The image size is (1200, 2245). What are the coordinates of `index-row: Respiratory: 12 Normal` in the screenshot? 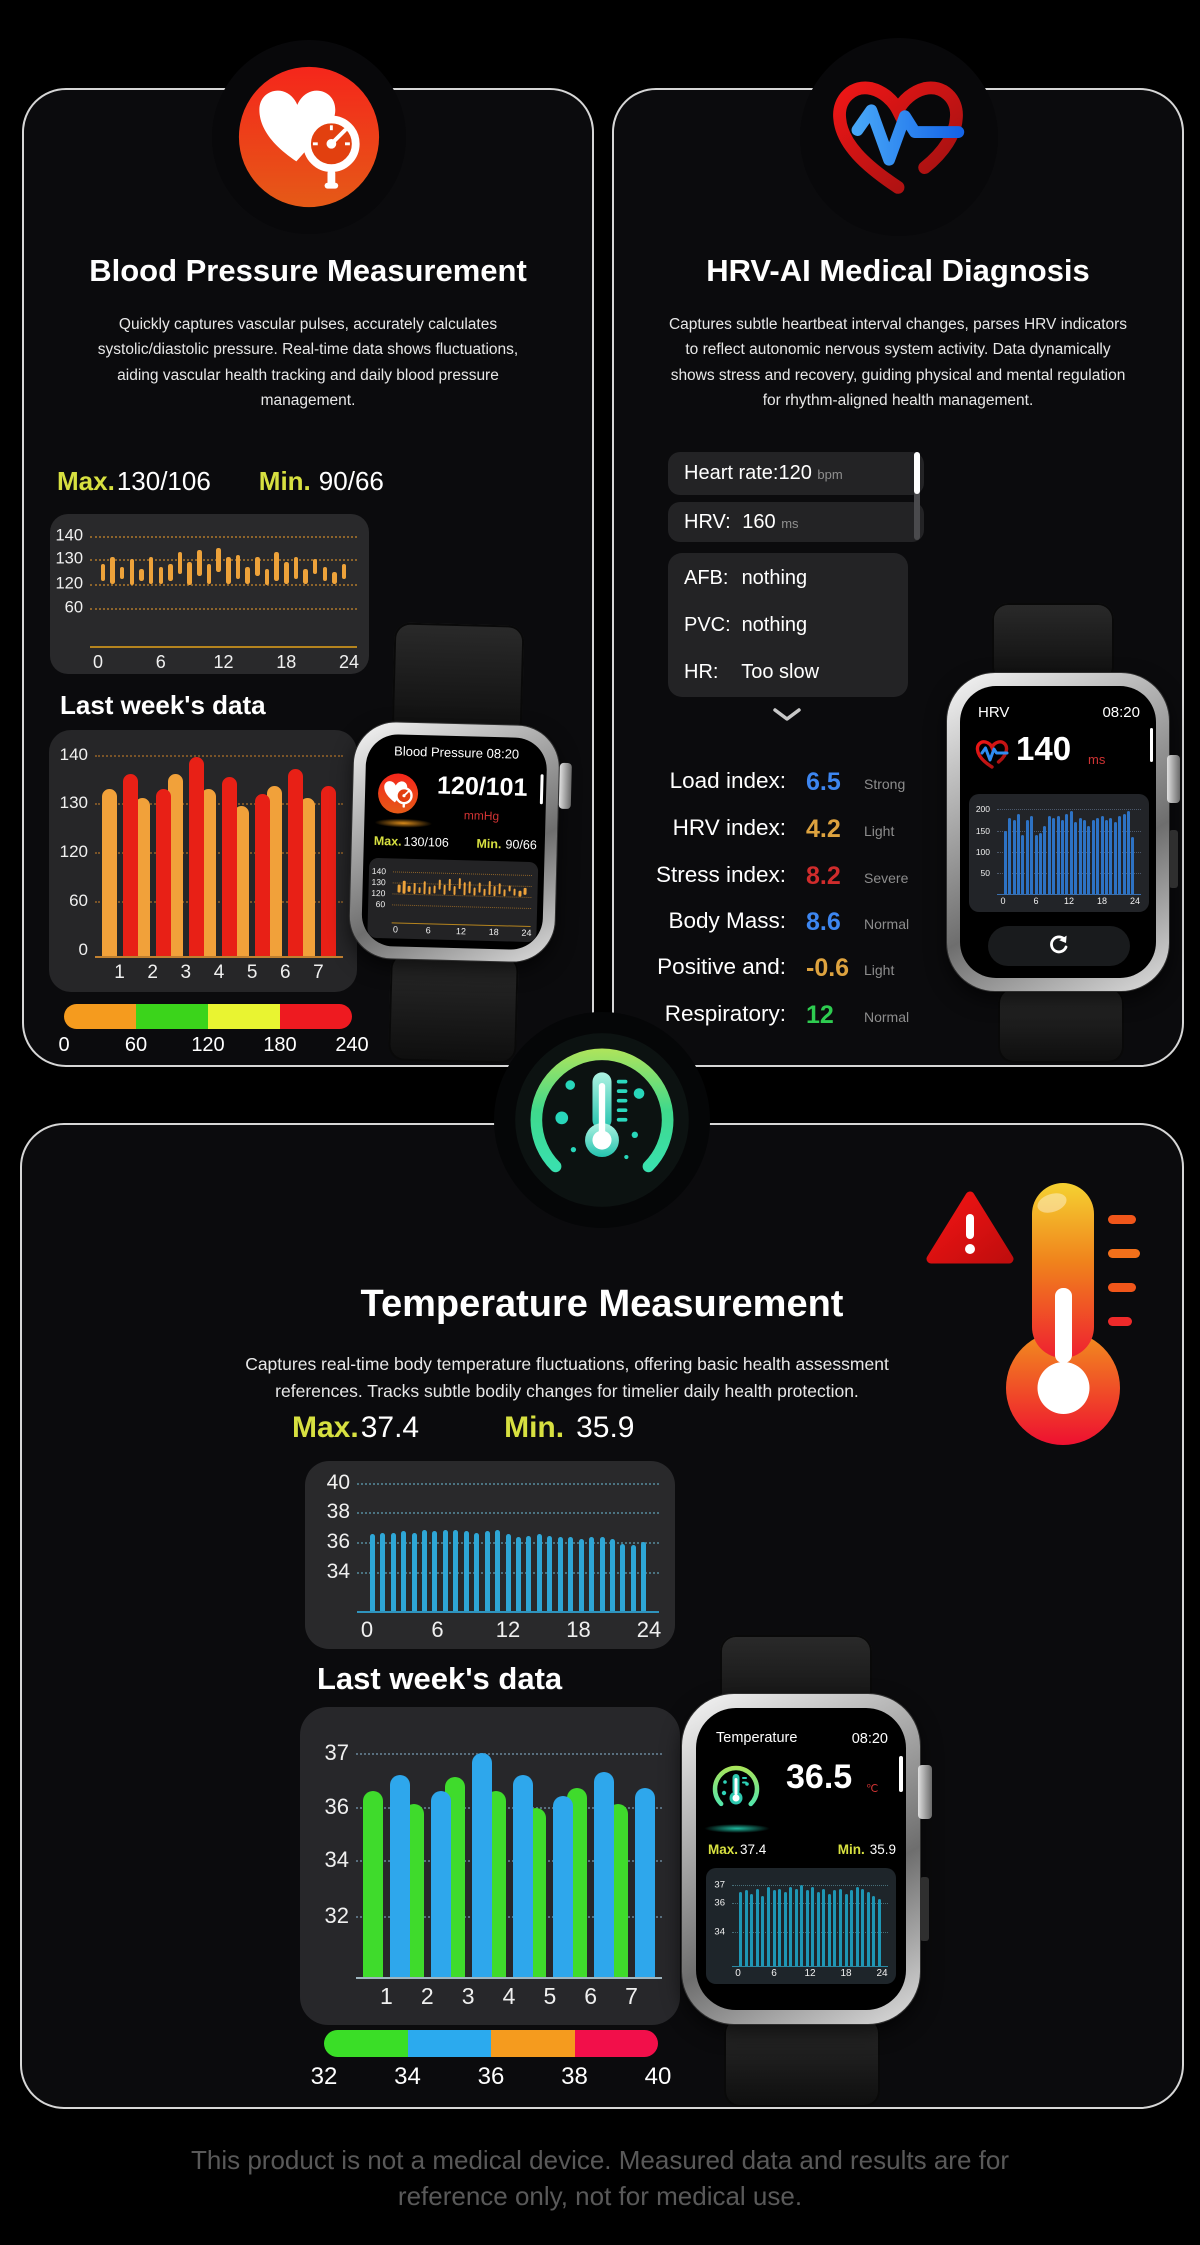 It's located at (779, 1017).